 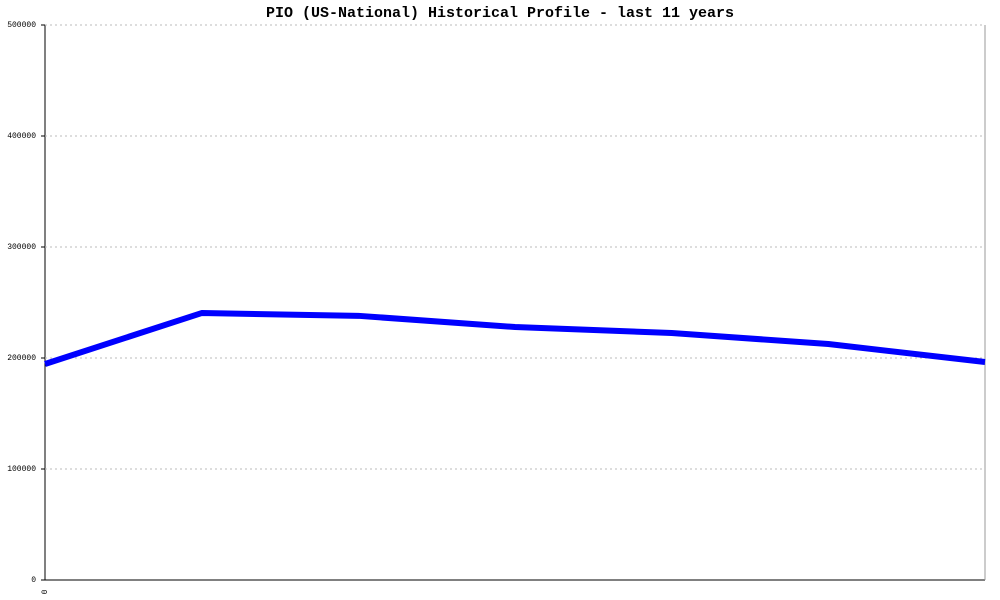 What do you see at coordinates (515, 338) in the screenshot?
I see `data-line` at bounding box center [515, 338].